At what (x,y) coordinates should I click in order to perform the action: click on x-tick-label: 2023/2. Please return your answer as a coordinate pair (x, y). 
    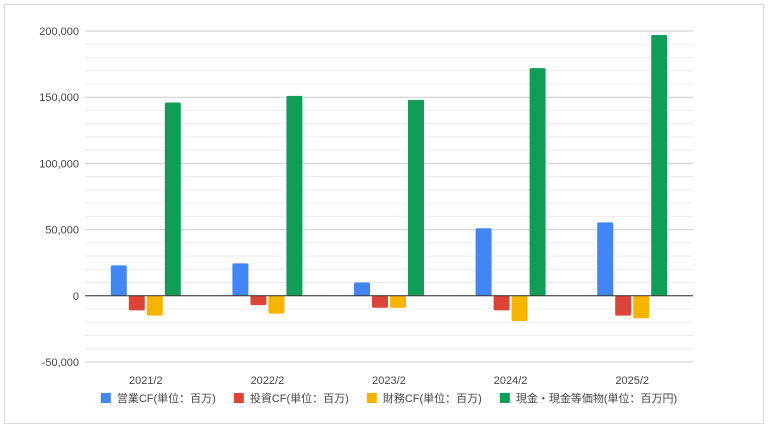
    Looking at the image, I should click on (389, 381).